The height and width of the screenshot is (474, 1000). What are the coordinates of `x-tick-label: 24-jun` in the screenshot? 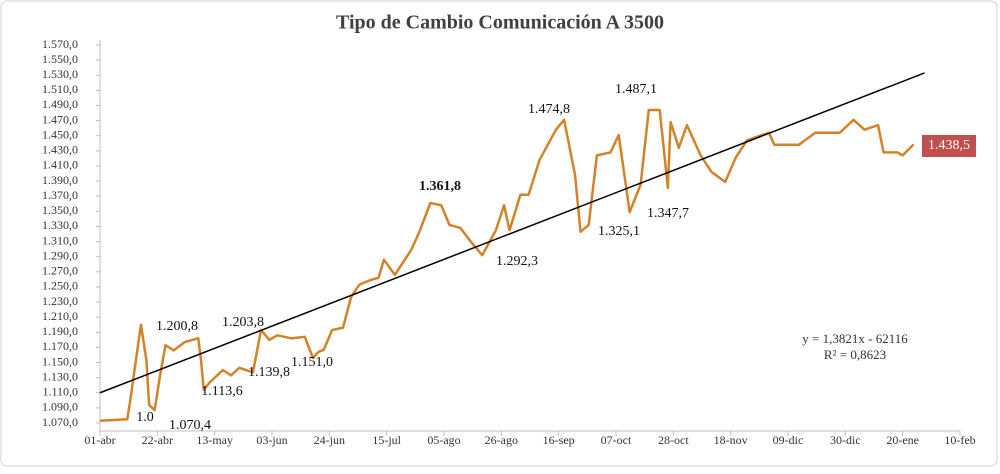 It's located at (329, 440).